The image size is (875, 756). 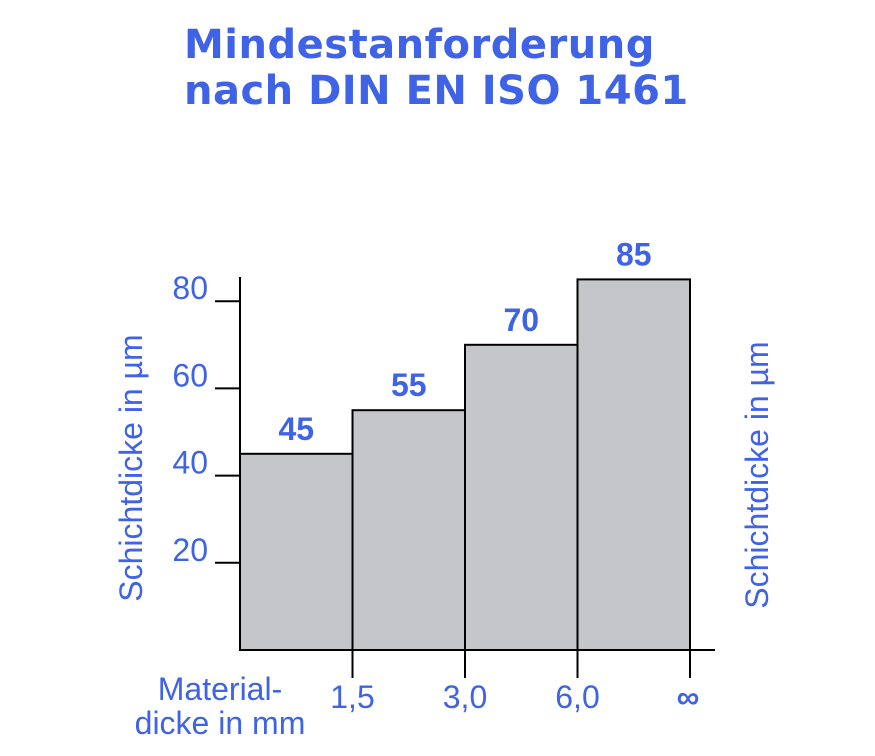 What do you see at coordinates (757, 474) in the screenshot?
I see `y-axis-title-right: Schichtdicke in µm` at bounding box center [757, 474].